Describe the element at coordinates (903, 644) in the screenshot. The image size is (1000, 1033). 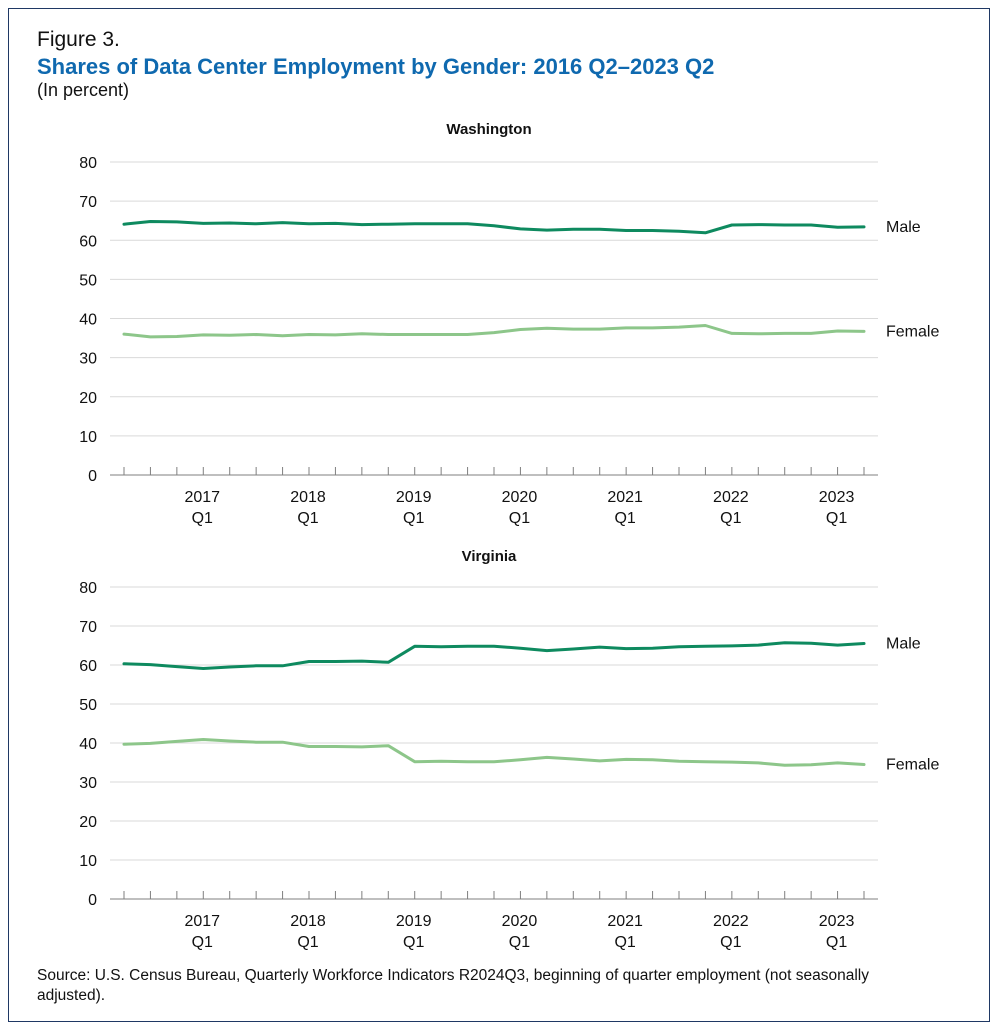
I see `virginia-male-series-label: Male` at that location.